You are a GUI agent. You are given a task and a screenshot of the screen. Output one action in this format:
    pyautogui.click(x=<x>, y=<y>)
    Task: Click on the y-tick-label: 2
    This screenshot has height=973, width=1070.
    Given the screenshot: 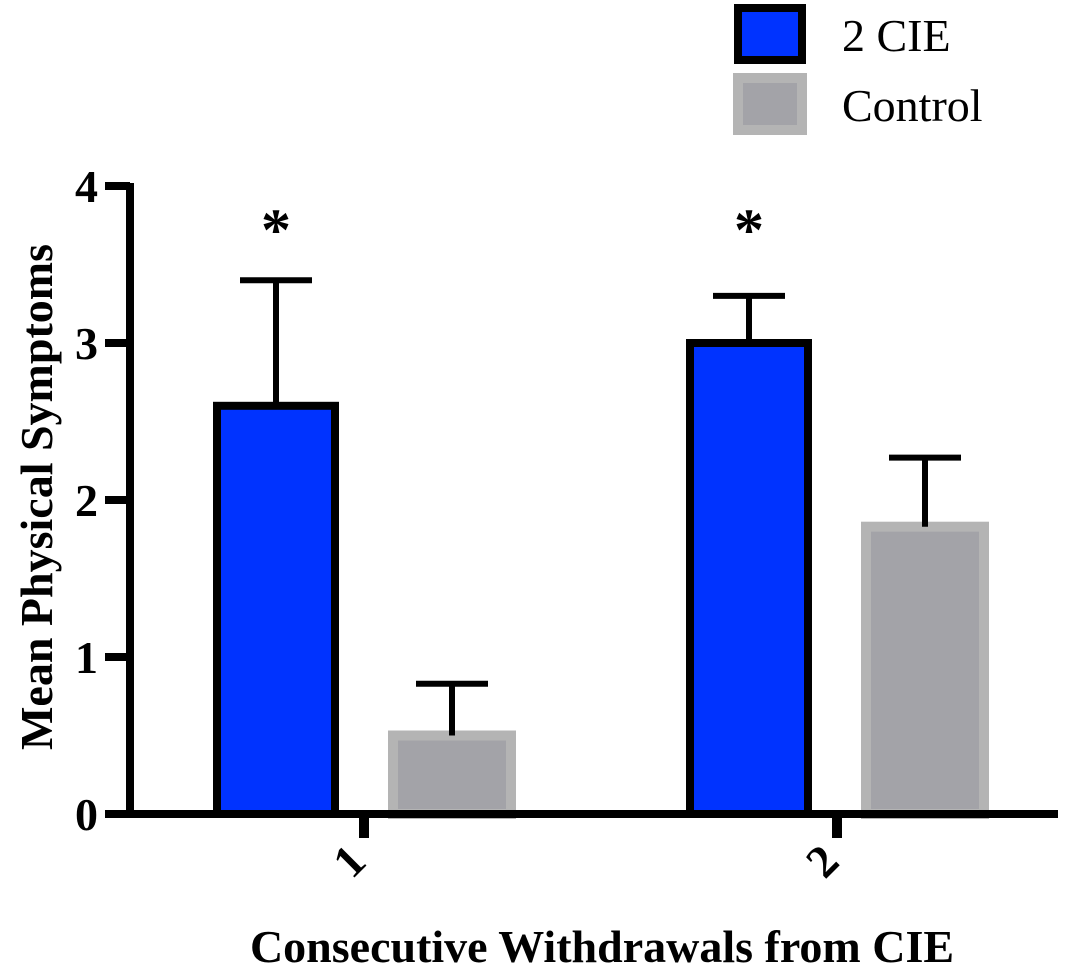 What is the action you would take?
    pyautogui.click(x=86, y=500)
    